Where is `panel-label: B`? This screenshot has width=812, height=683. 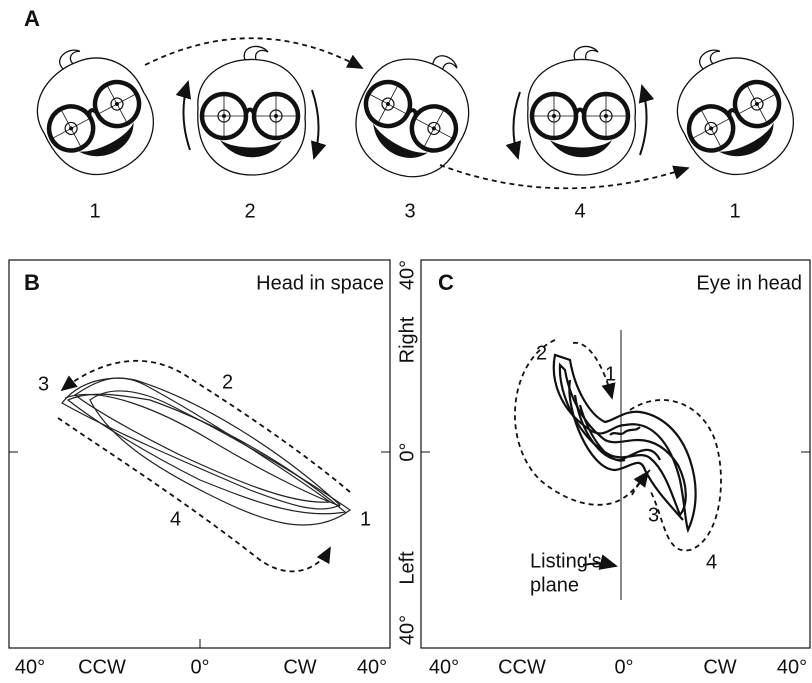
panel-label: B is located at coordinates (32, 282).